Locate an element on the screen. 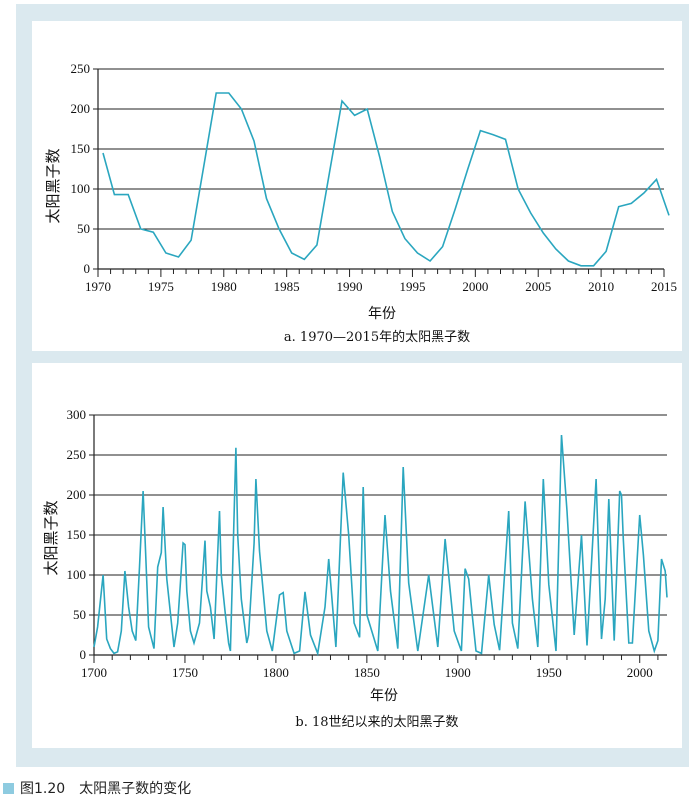 This screenshot has width=693, height=802. x-tick-label: 1750 is located at coordinates (185, 672).